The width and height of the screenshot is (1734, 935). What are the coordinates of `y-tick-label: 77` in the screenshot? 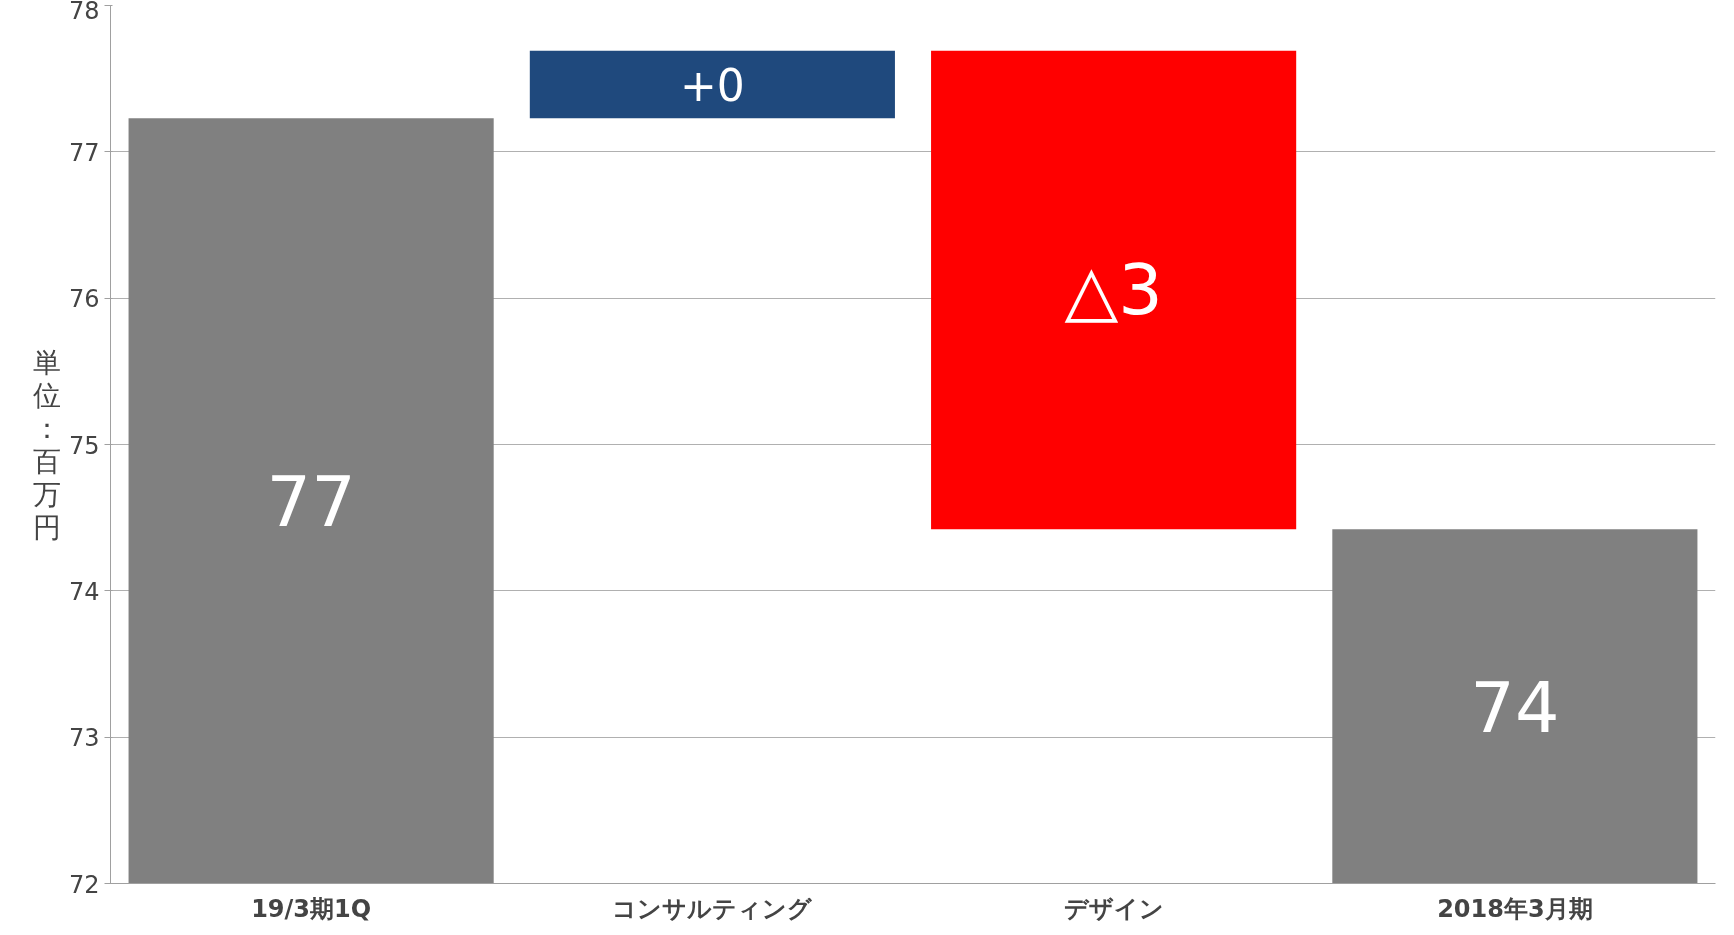 It's located at (84, 152).